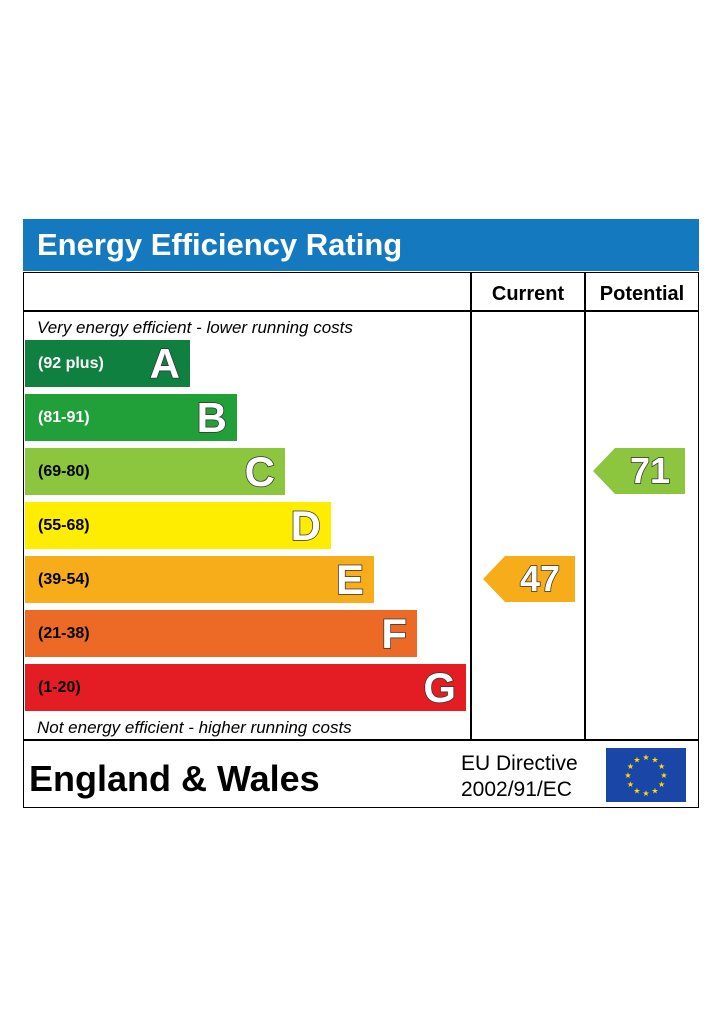 This screenshot has height=1033, width=715. Describe the element at coordinates (199, 579) in the screenshot. I see `band-e: (39-54) E` at that location.